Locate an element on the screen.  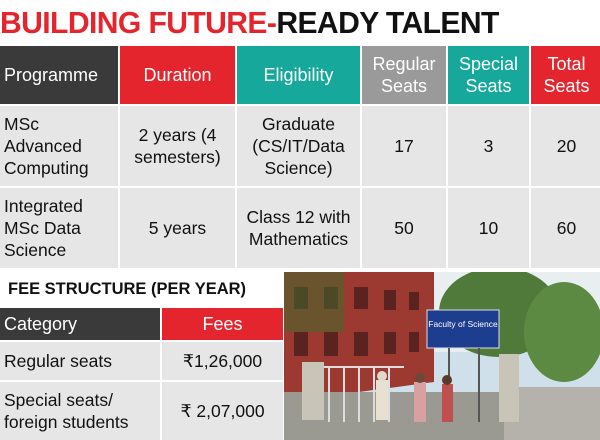
header-cell: Programme is located at coordinates (59, 75).